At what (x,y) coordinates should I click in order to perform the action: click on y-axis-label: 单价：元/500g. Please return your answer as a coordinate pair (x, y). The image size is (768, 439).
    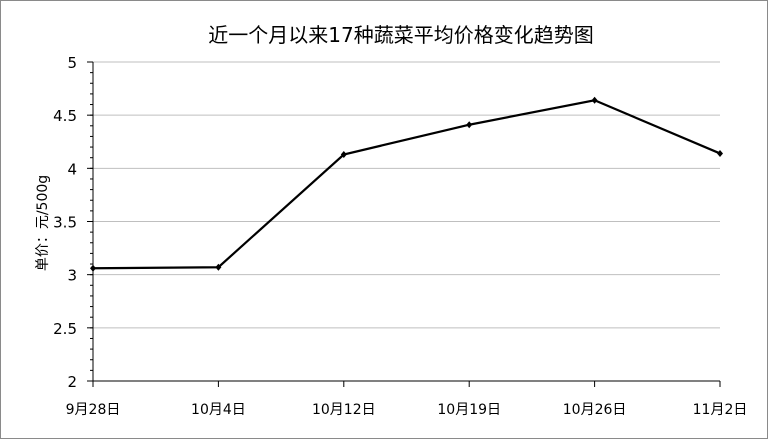
    Looking at the image, I should click on (43, 223).